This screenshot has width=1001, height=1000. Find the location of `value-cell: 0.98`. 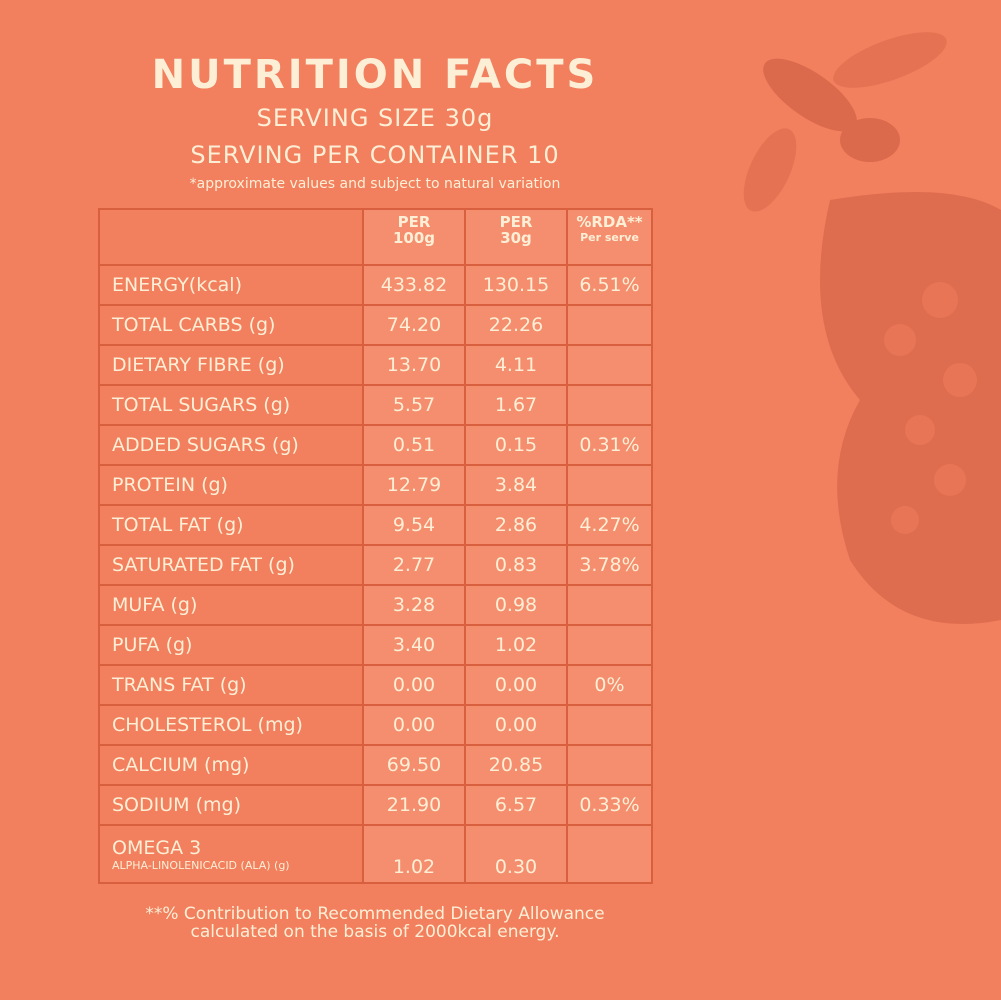

value-cell: 0.98 is located at coordinates (516, 605).